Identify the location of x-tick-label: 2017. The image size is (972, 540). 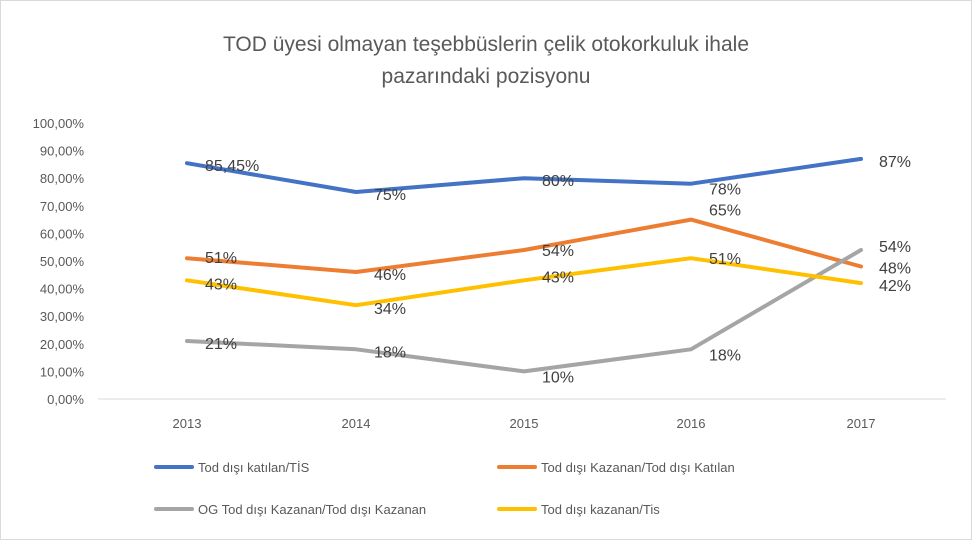
(861, 423).